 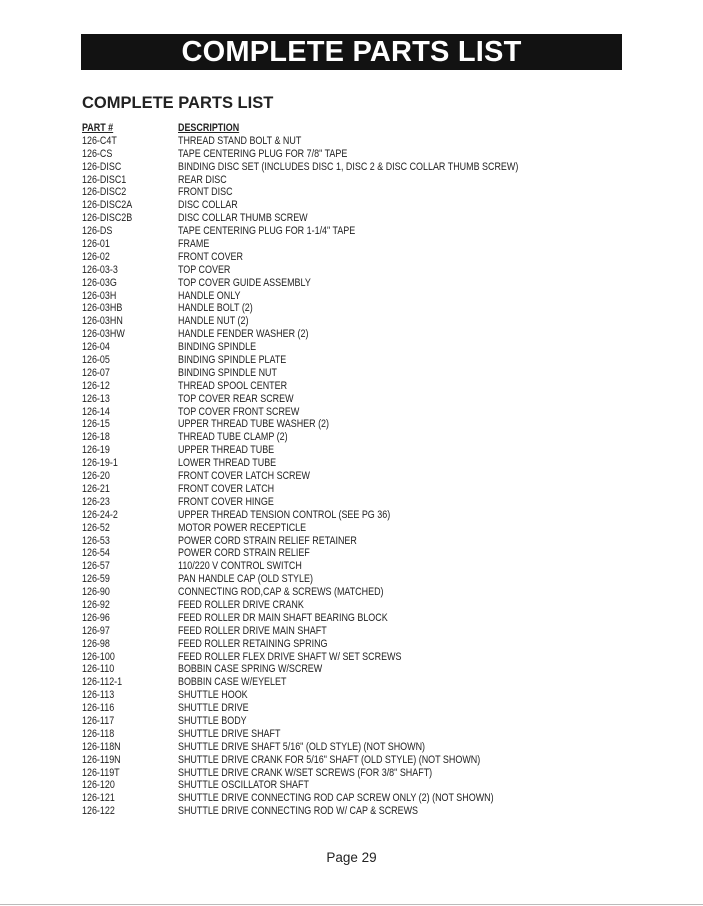 What do you see at coordinates (96, 256) in the screenshot?
I see `part-number: 126-02` at bounding box center [96, 256].